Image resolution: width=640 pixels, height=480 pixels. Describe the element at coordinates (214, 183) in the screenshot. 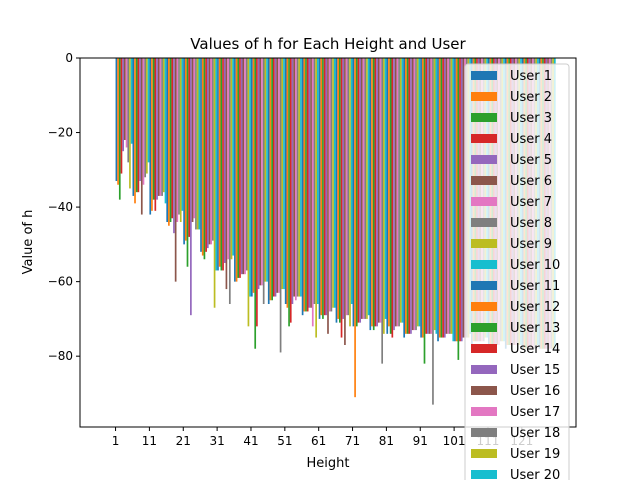

I see `bar-user-9-h26` at that location.